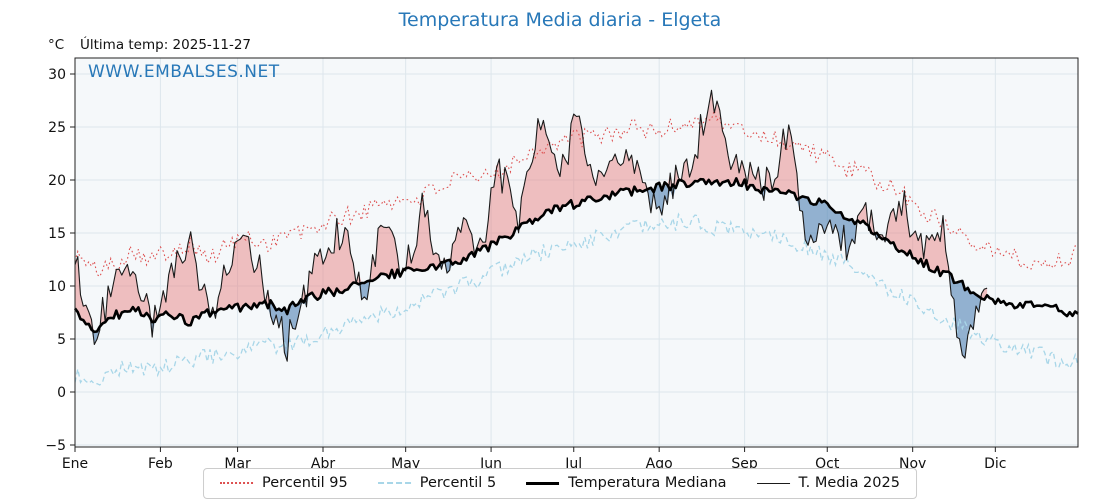  I want to click on chart-title: Temperatura Media diaria - Elgeta, so click(560, 20).